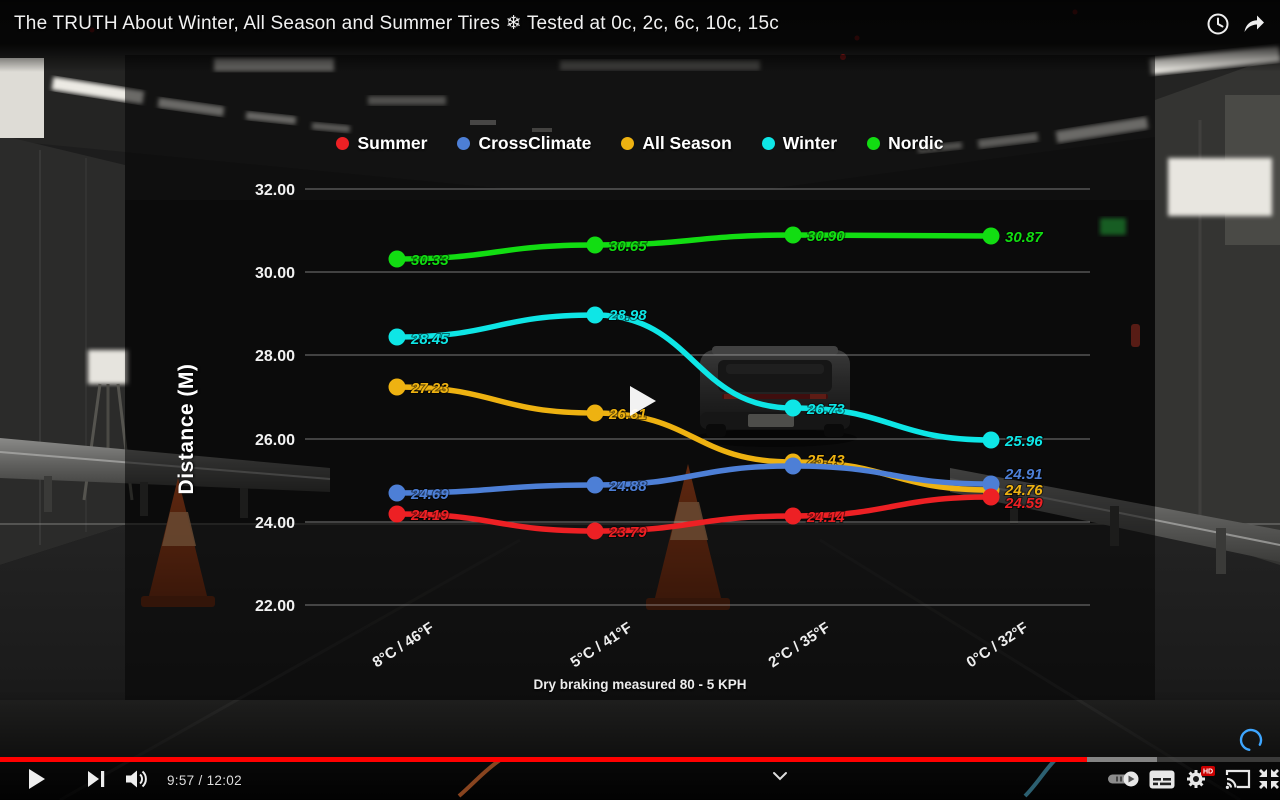 Image resolution: width=1280 pixels, height=800 pixels. Describe the element at coordinates (768, 143) in the screenshot. I see `winter-dot-icon` at that location.